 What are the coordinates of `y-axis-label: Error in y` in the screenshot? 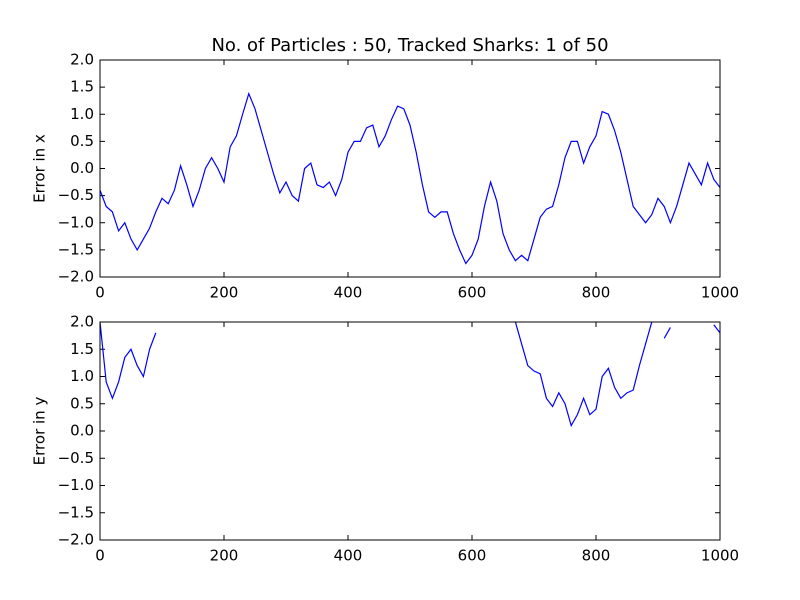 It's located at (40, 431).